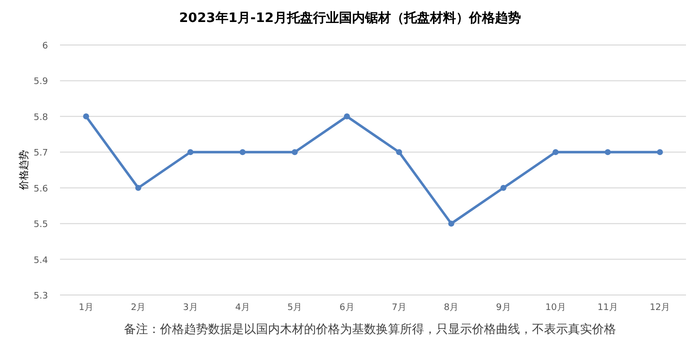 This screenshot has width=700, height=354. Describe the element at coordinates (86, 308) in the screenshot. I see `x-tick-label: 1月` at that location.